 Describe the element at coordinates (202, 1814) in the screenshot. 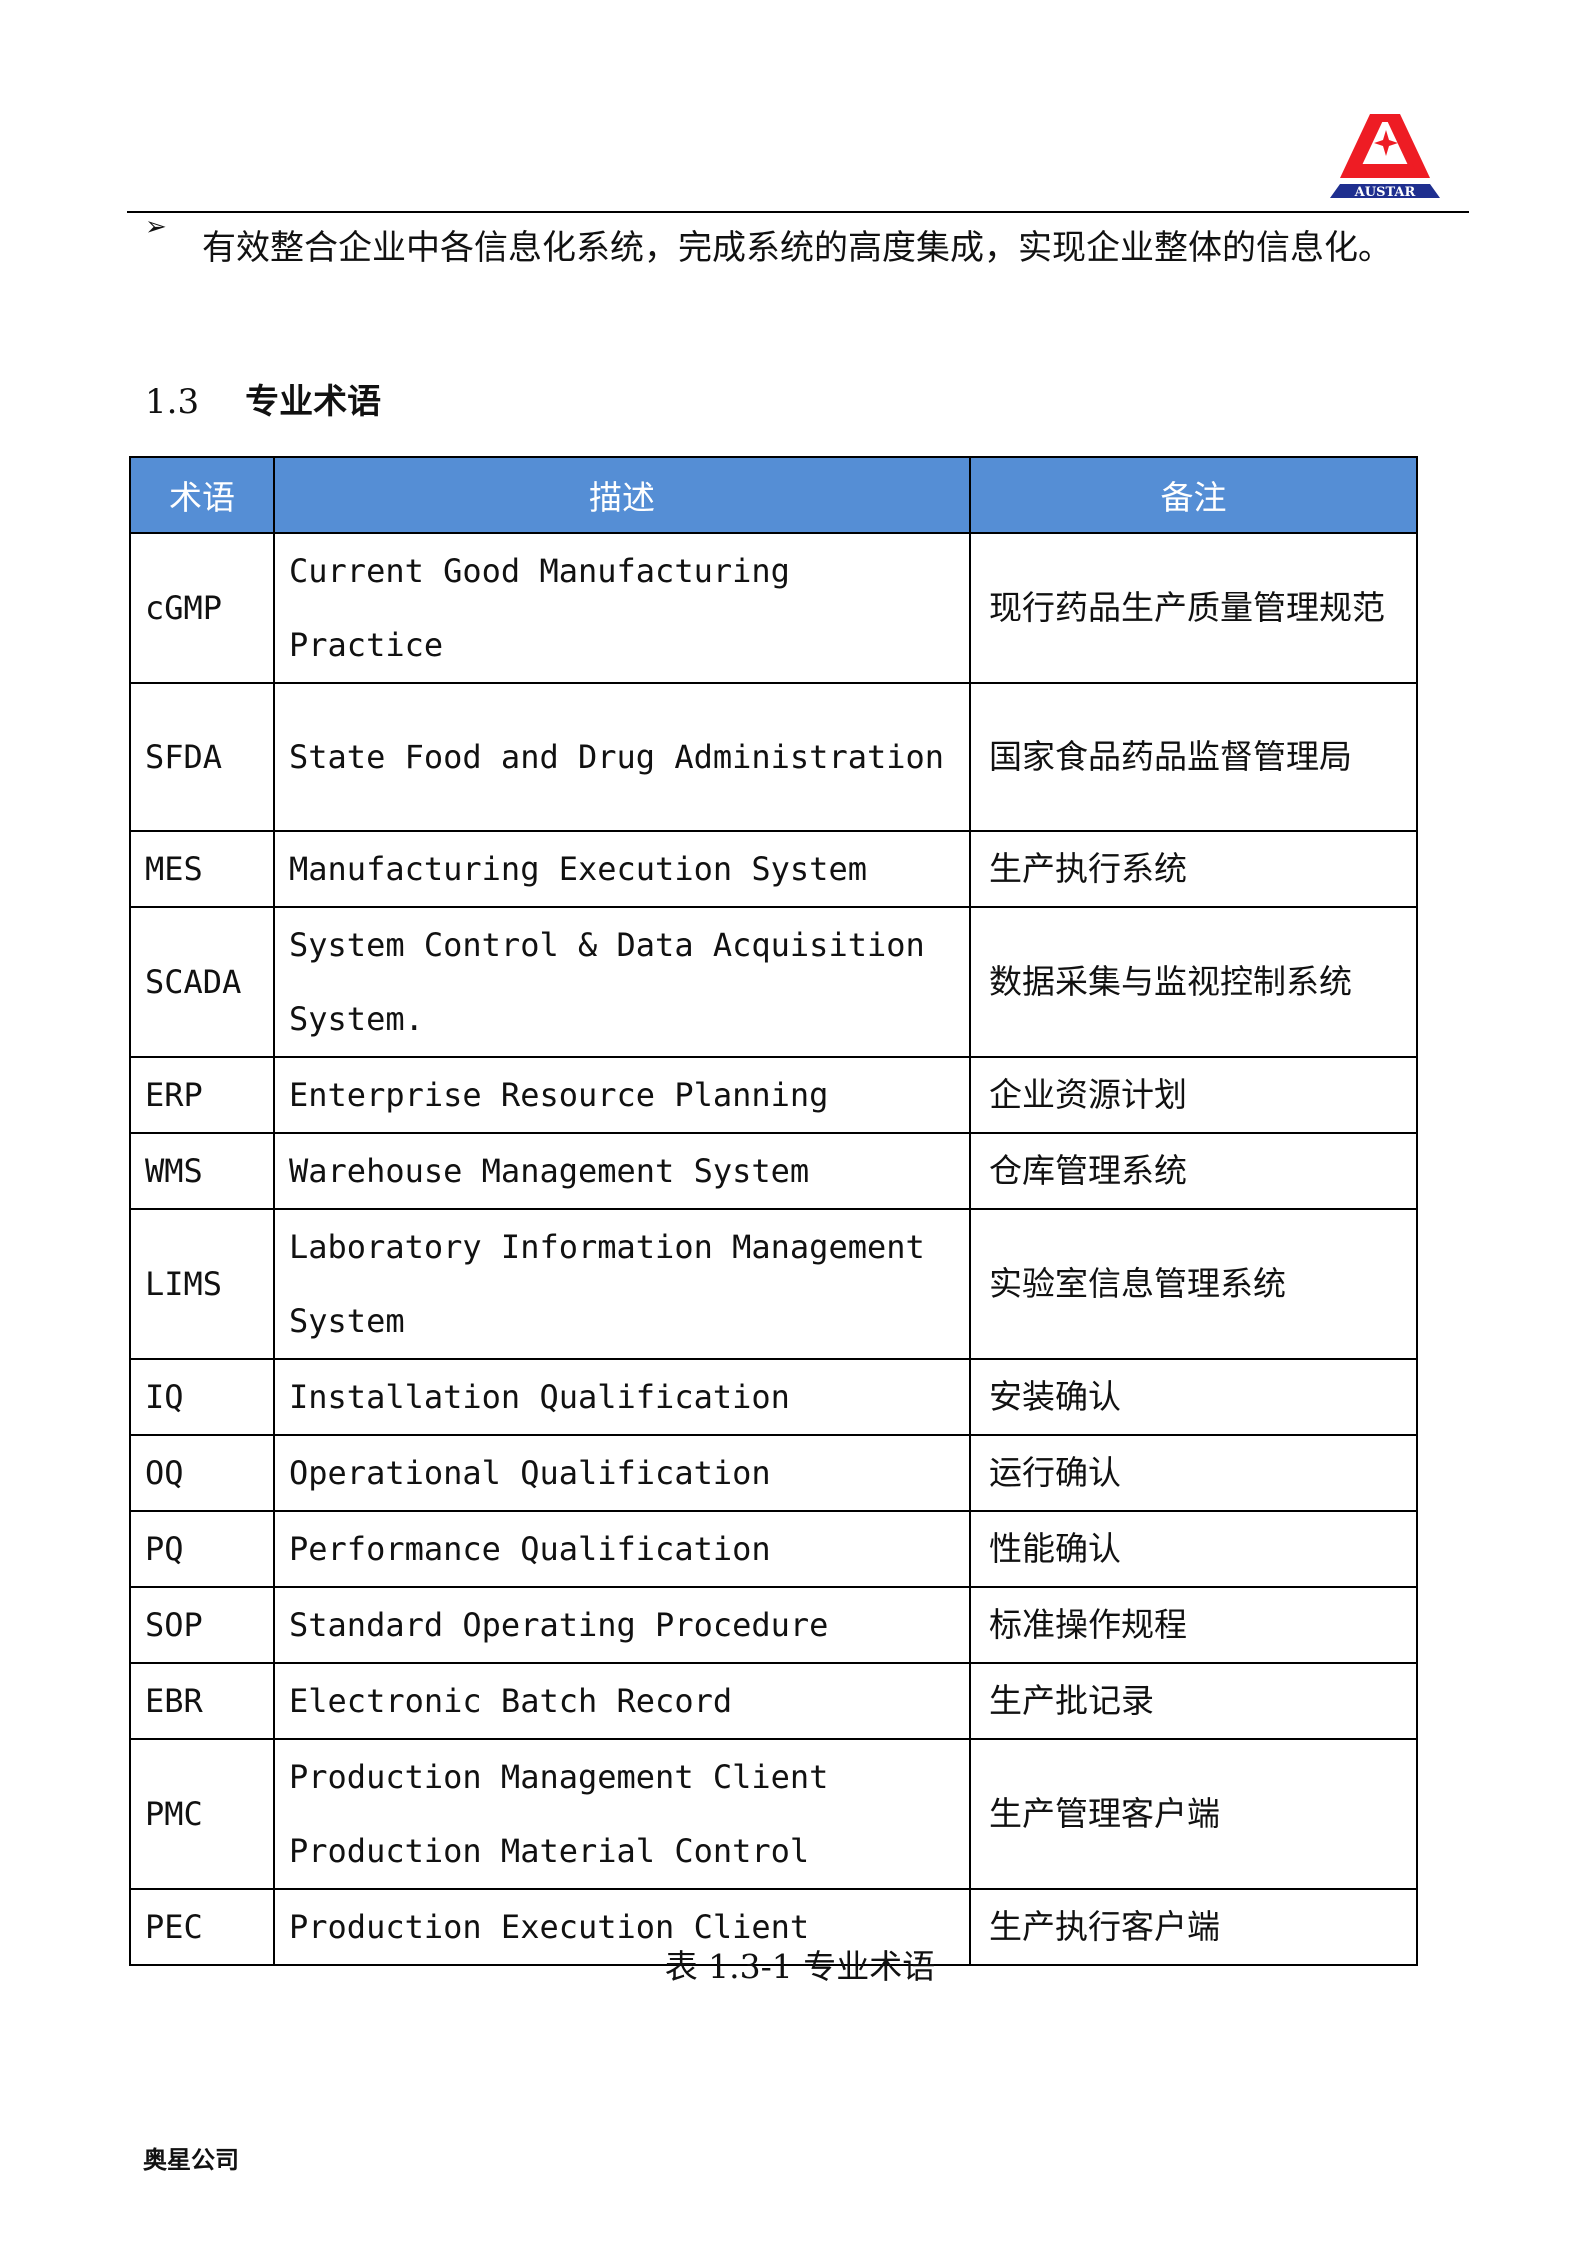

I see `term-cell: PMC` at that location.